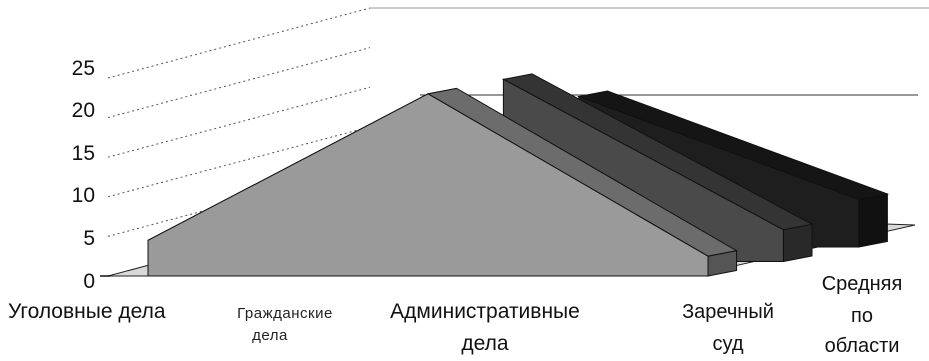 The image size is (929, 361). Describe the element at coordinates (89, 281) in the screenshot. I see `y-tick-label: 0` at that location.